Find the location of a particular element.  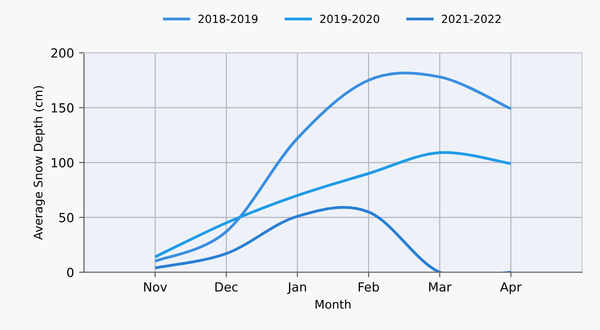

x-tick-label: Feb is located at coordinates (368, 287).